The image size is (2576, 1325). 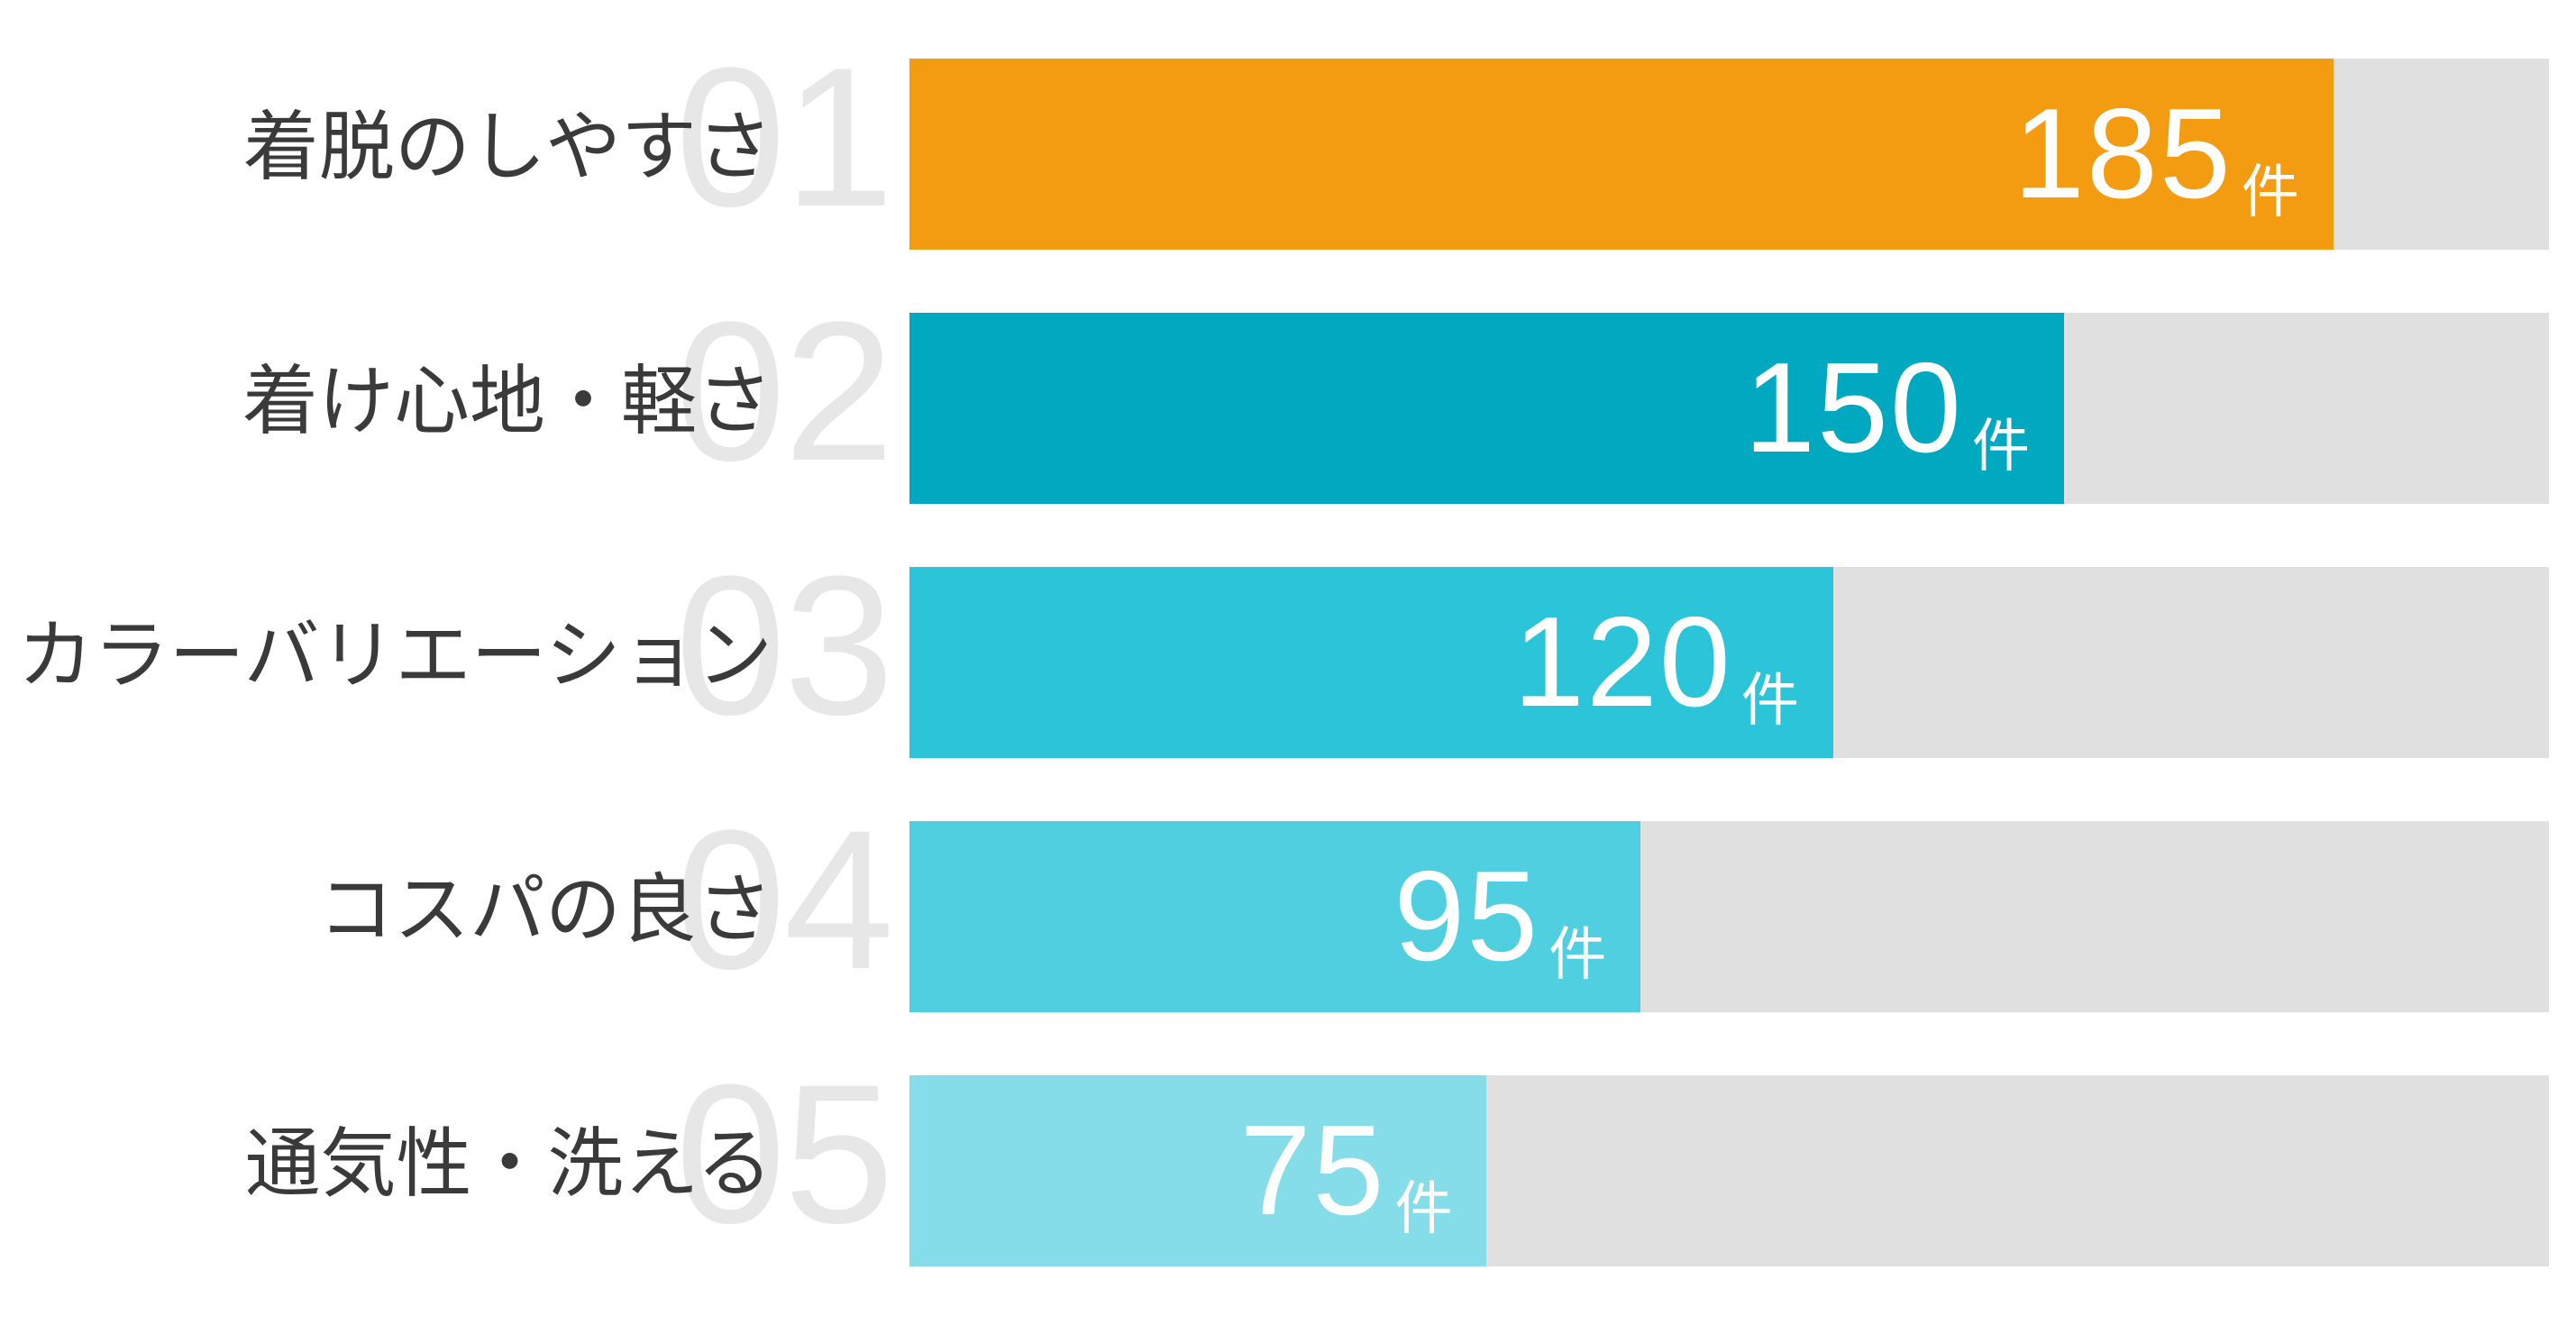 What do you see at coordinates (1275, 916) in the screenshot?
I see `bar-fill-4: 95 件` at bounding box center [1275, 916].